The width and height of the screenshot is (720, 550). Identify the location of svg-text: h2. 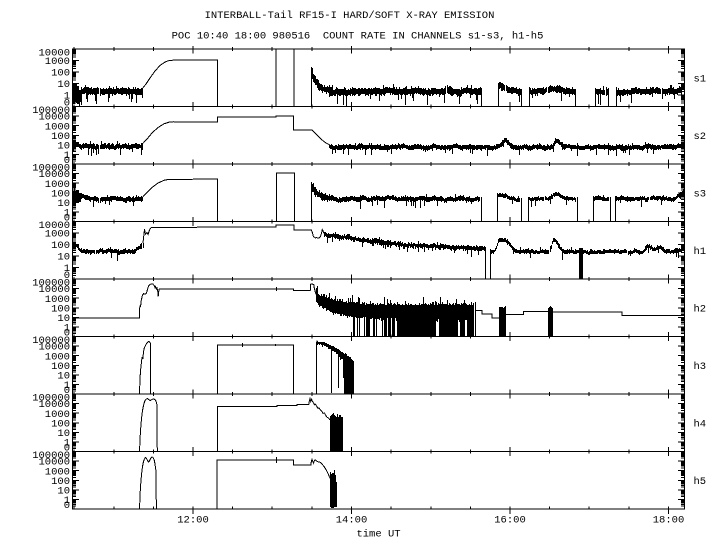
(700, 309).